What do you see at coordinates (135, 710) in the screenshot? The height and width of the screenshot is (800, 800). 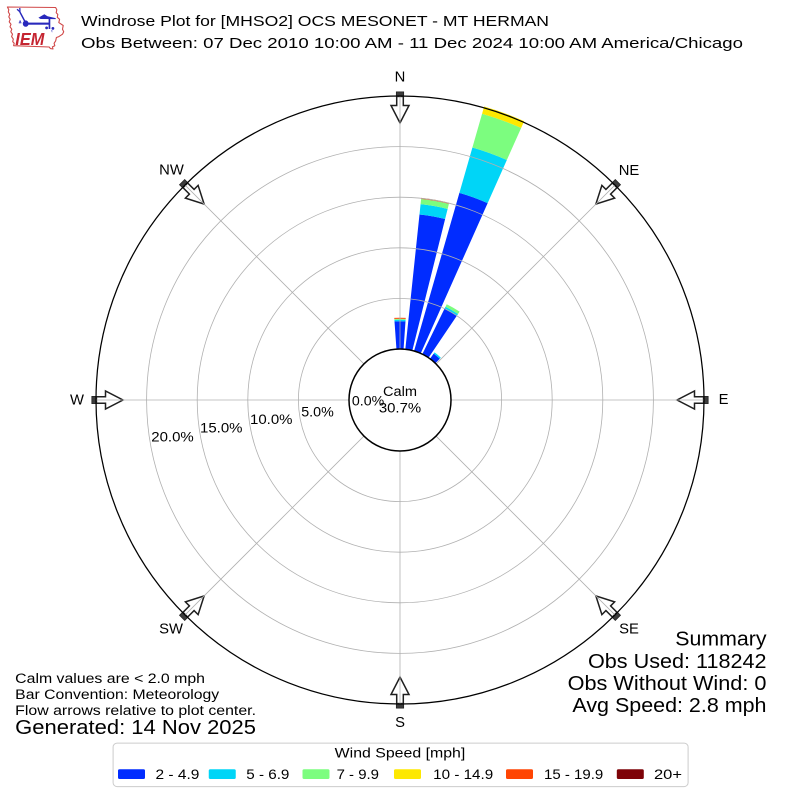 I see `svg-text:Flow arrows relative to plot c: Flow arrows relative to plot center.` at bounding box center [135, 710].